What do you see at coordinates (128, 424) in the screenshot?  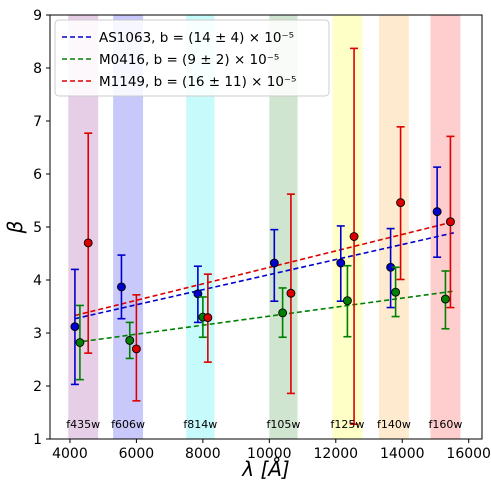 I see `band-label-f606w: f606w` at bounding box center [128, 424].